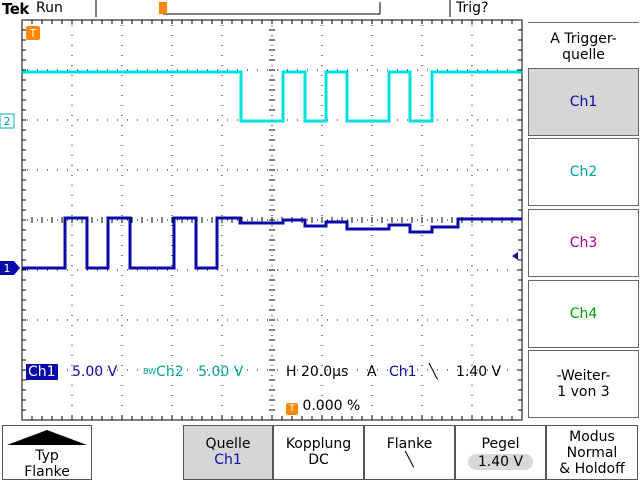 This screenshot has width=640, height=480. Describe the element at coordinates (228, 444) in the screenshot. I see `quelle-line1: Quelle` at that location.